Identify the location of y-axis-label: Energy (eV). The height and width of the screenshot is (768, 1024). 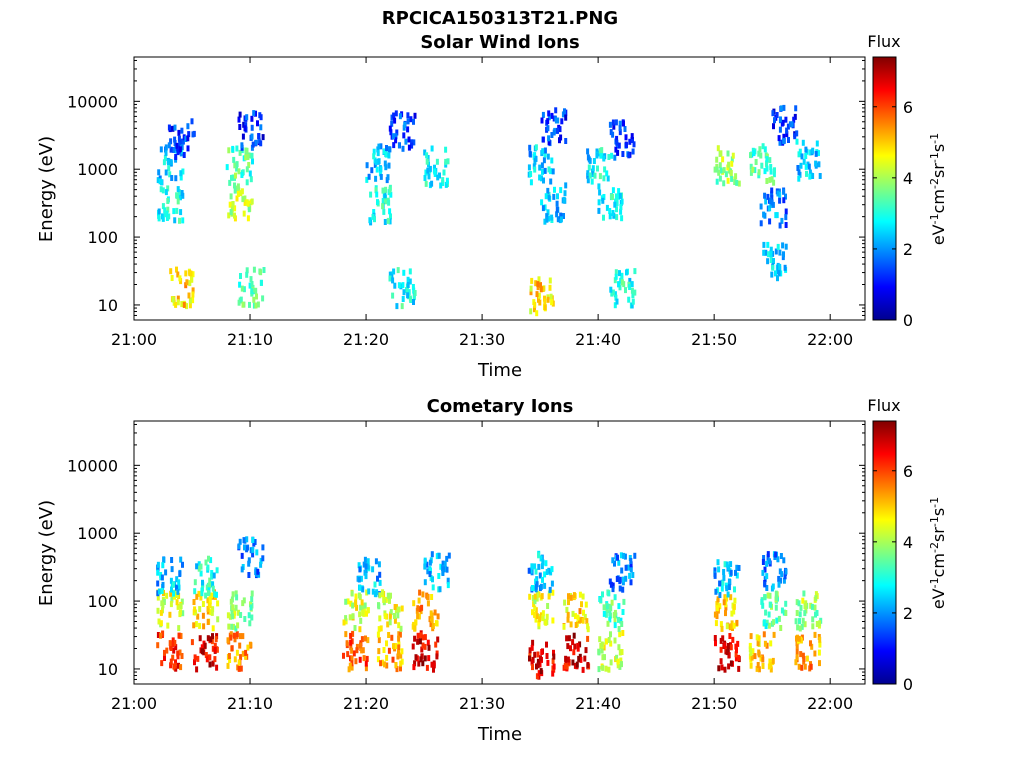
(46, 189).